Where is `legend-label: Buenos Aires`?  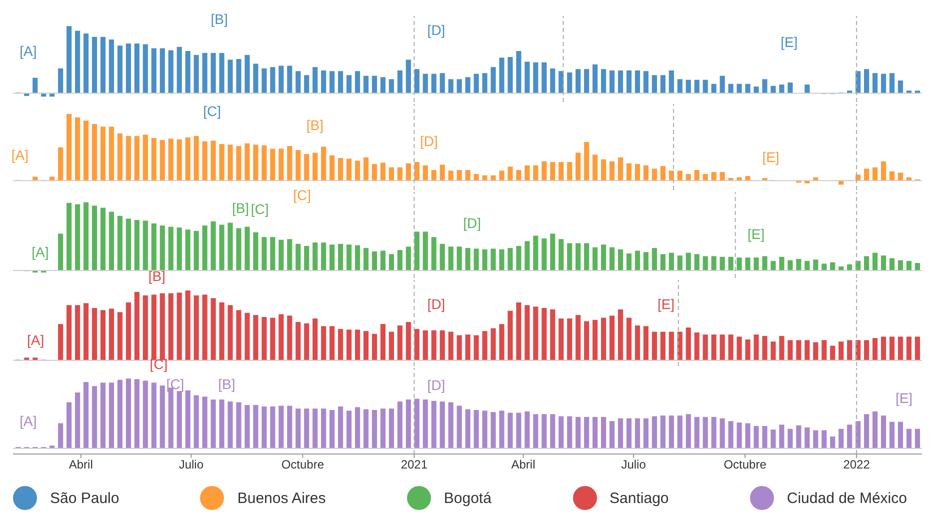
legend-label: Buenos Aires is located at coordinates (281, 498).